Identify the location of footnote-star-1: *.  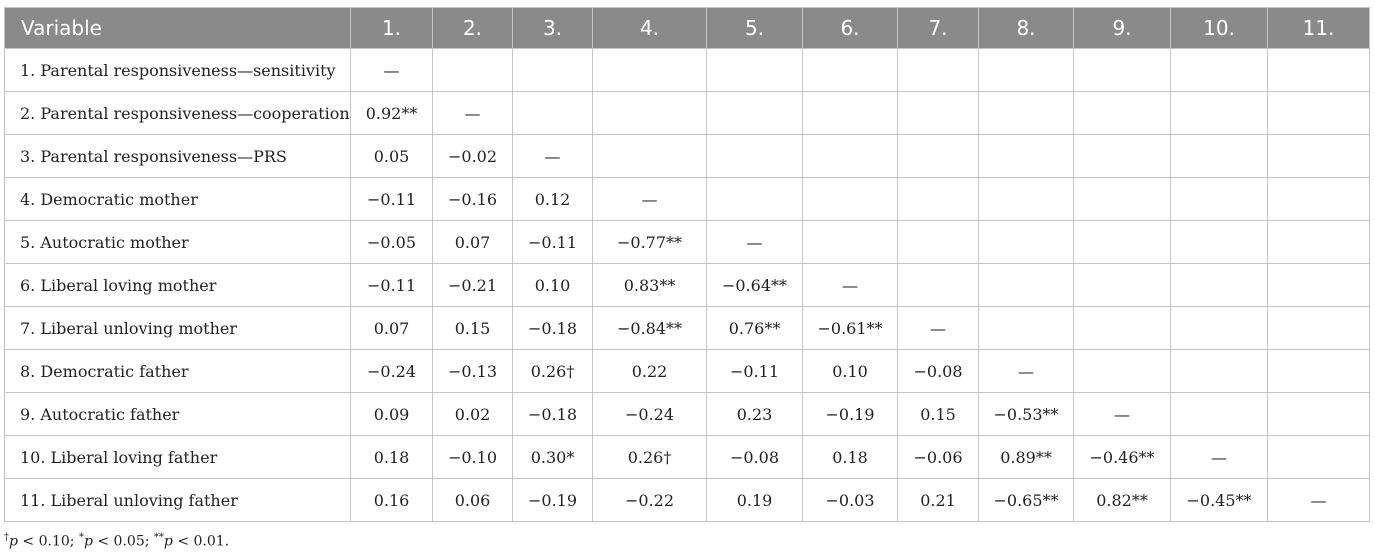
(81, 537).